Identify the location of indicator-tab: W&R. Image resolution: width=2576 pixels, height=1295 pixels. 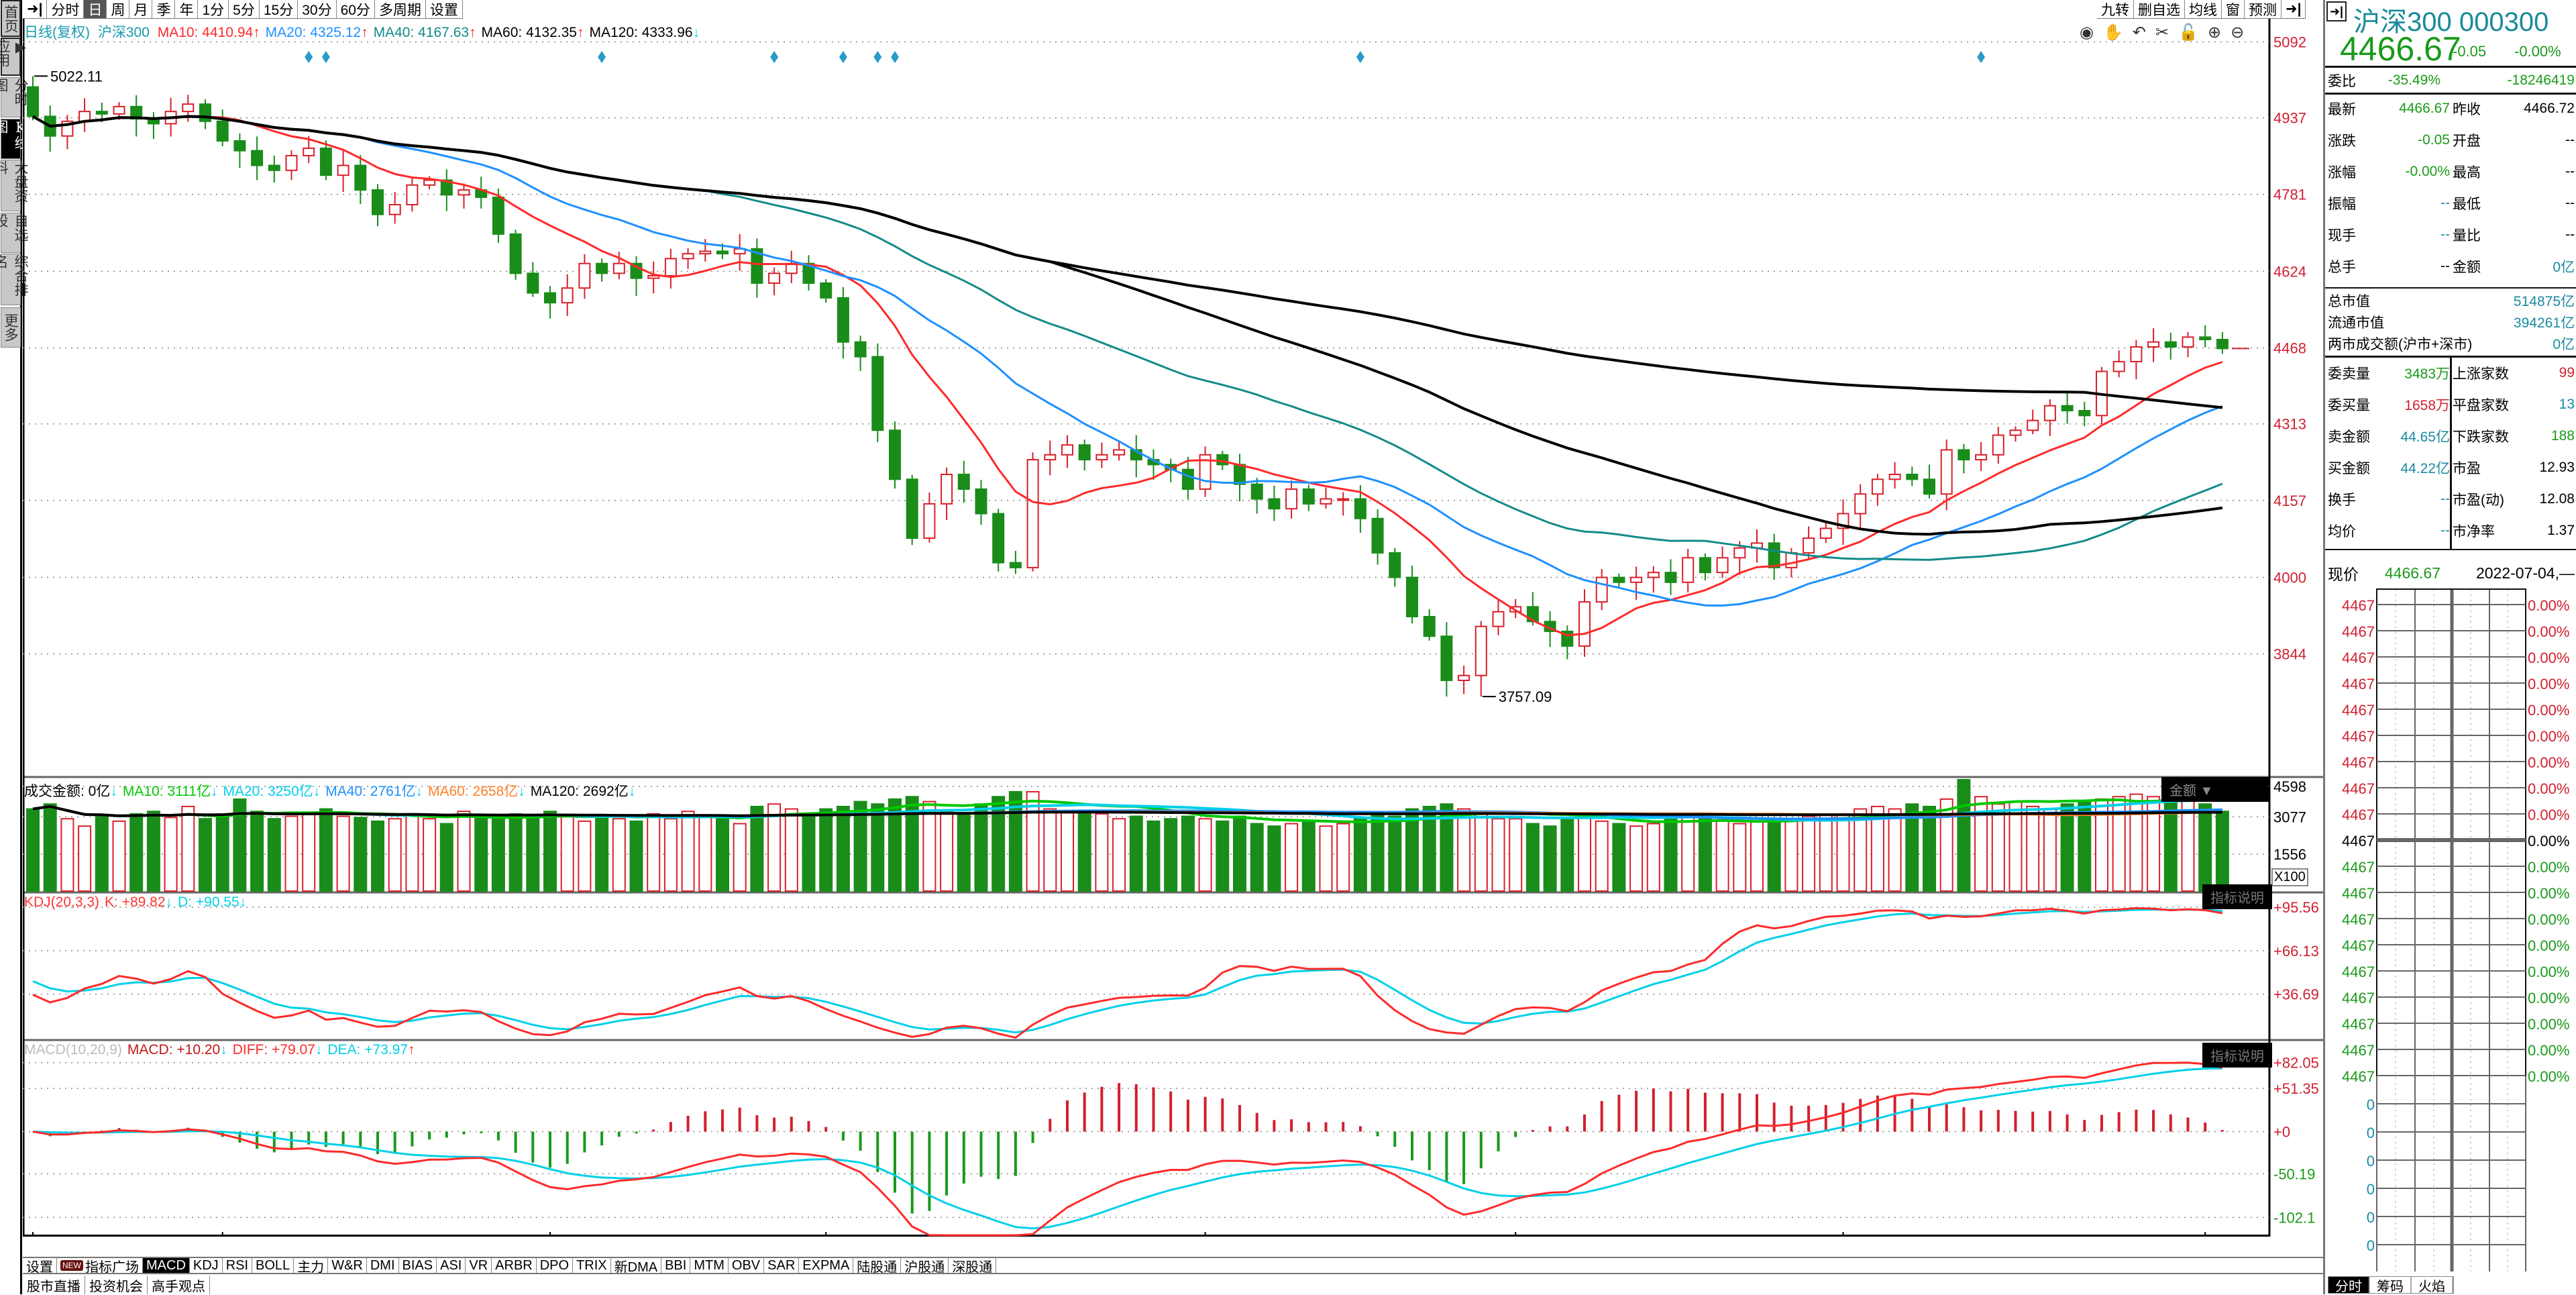
(347, 1265).